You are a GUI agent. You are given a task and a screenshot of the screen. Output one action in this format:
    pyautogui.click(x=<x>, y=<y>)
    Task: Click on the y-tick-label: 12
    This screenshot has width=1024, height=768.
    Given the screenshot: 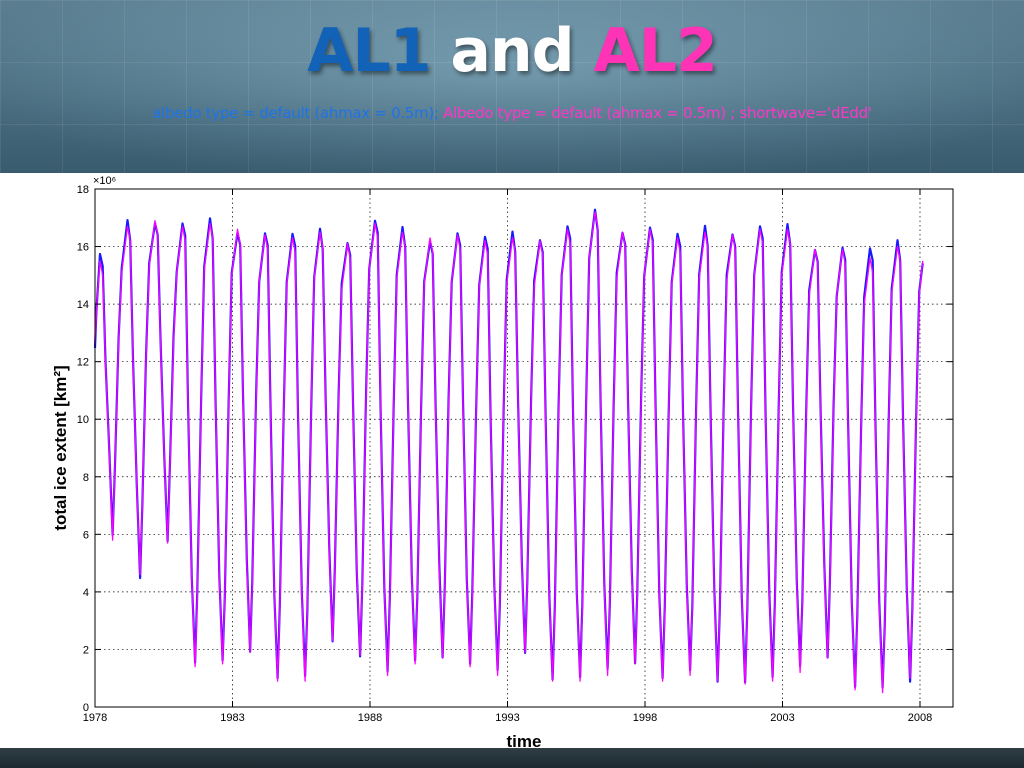 What is the action you would take?
    pyautogui.click(x=83, y=363)
    